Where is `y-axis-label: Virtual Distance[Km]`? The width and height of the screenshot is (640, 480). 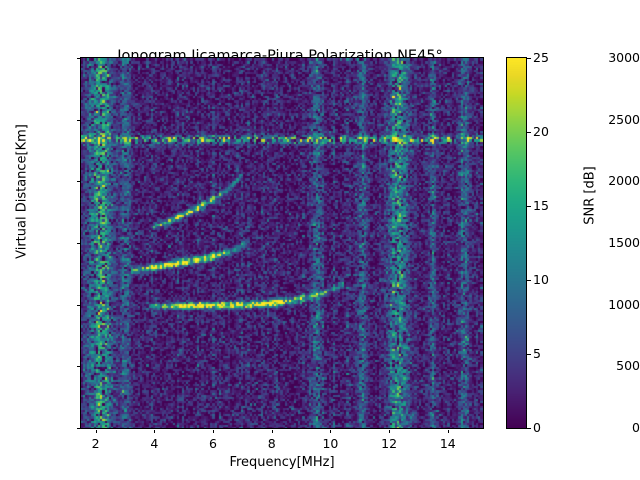 y-axis-label: Virtual Distance[Km] is located at coordinates (22, 191).